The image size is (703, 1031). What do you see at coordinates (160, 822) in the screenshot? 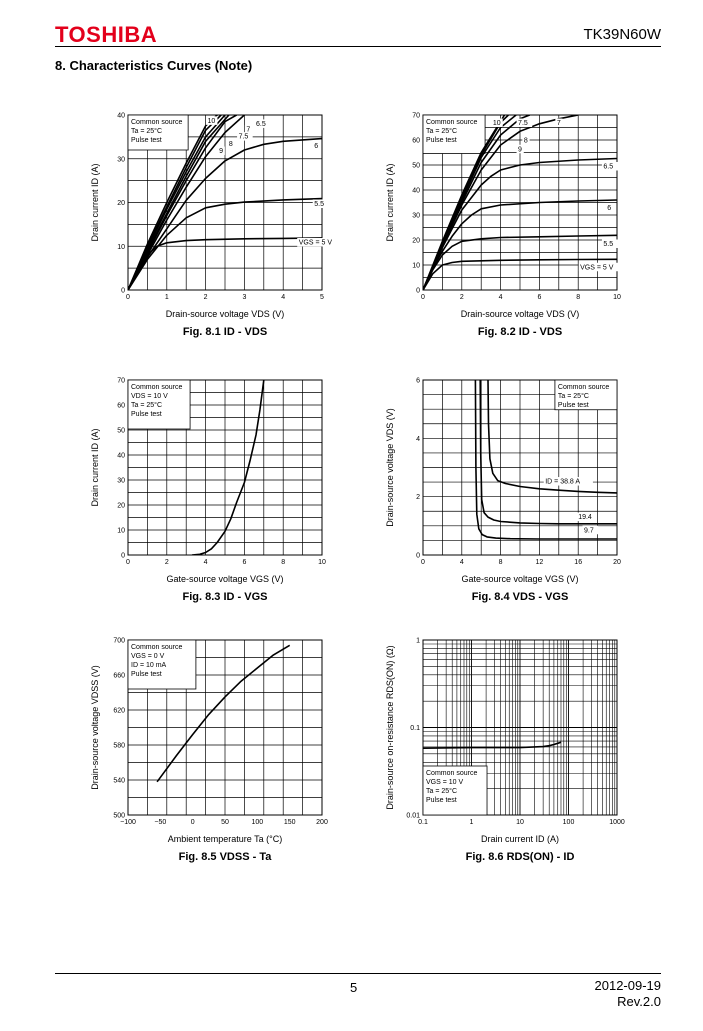
I see `x-tick-label: −50` at bounding box center [160, 822].